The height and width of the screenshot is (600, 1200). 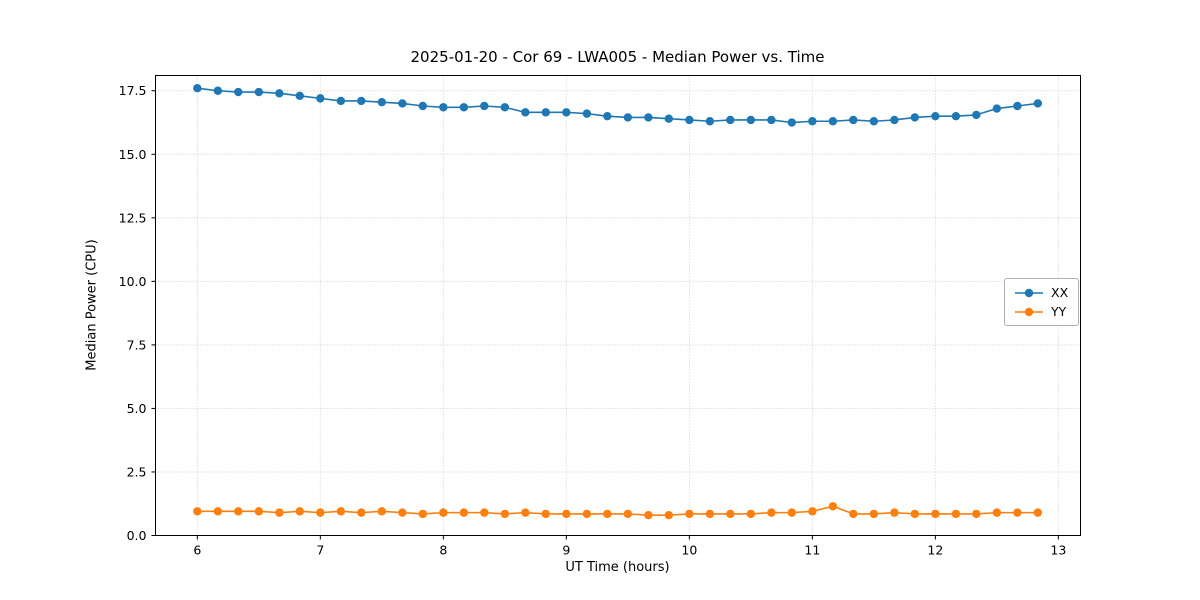 What do you see at coordinates (133, 217) in the screenshot?
I see `svg-text: 12.5` at bounding box center [133, 217].